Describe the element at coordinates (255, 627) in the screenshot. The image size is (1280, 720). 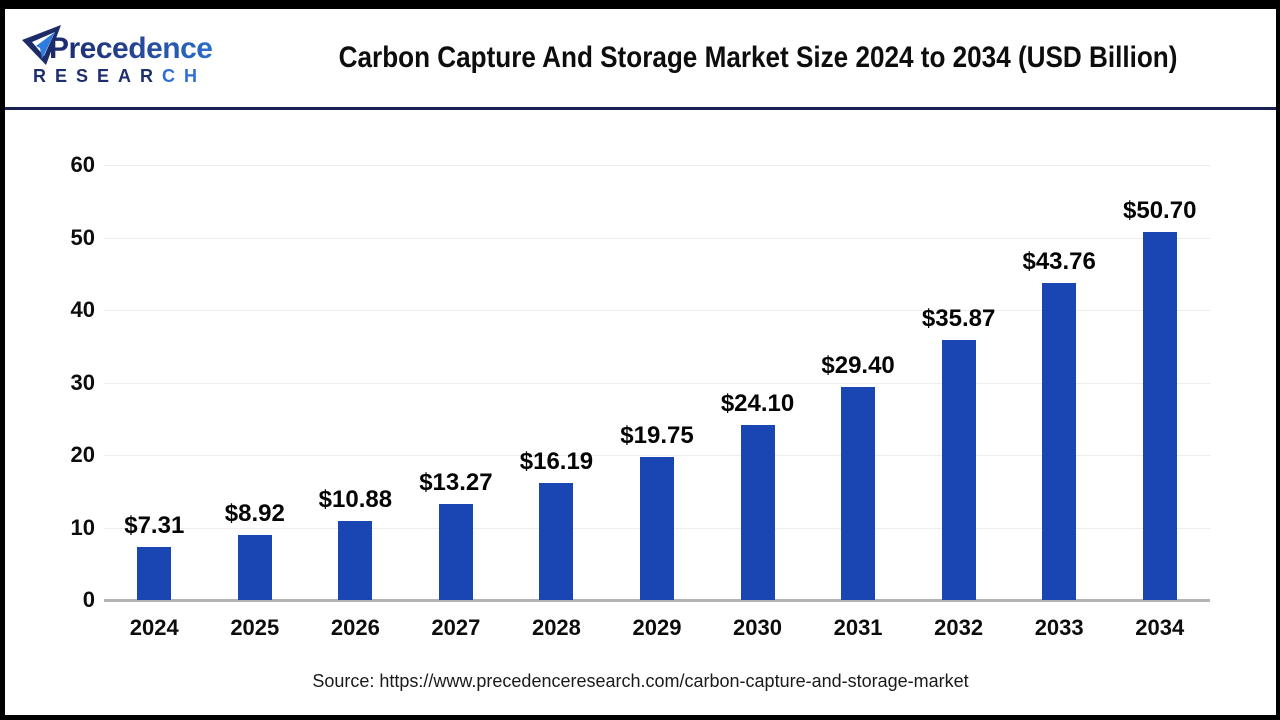
I see `x-axis-label: 2025` at that location.